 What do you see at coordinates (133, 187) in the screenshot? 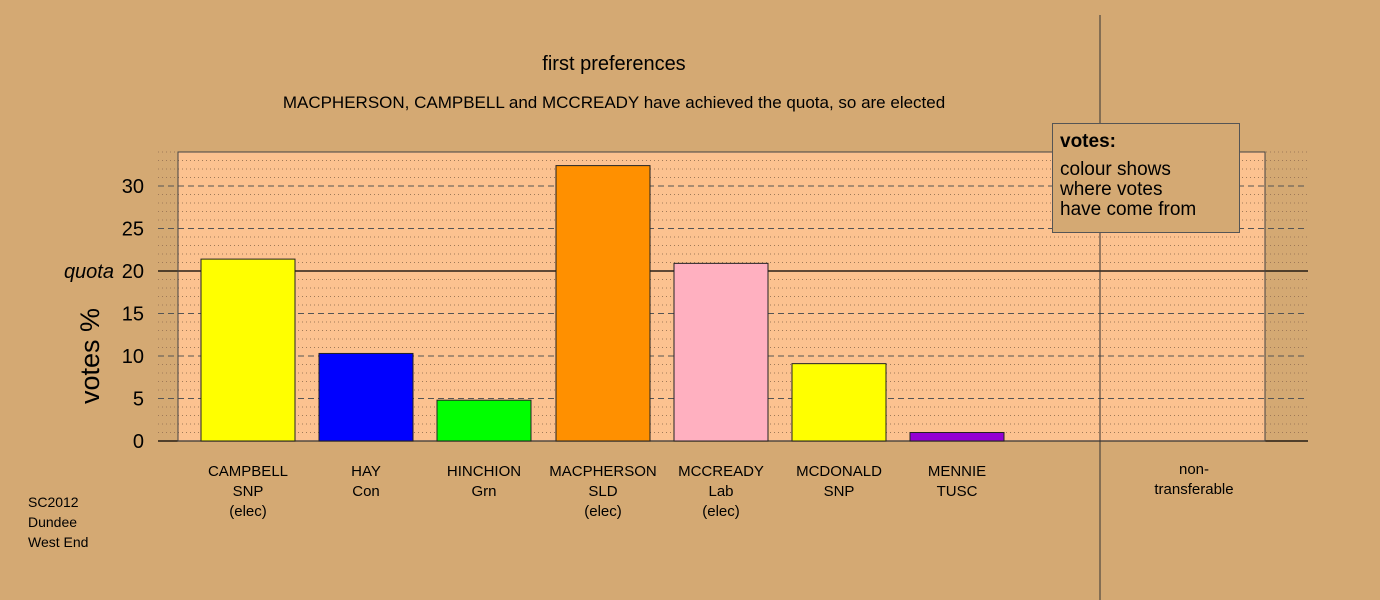
I see `y-tick-label: 30` at bounding box center [133, 187].